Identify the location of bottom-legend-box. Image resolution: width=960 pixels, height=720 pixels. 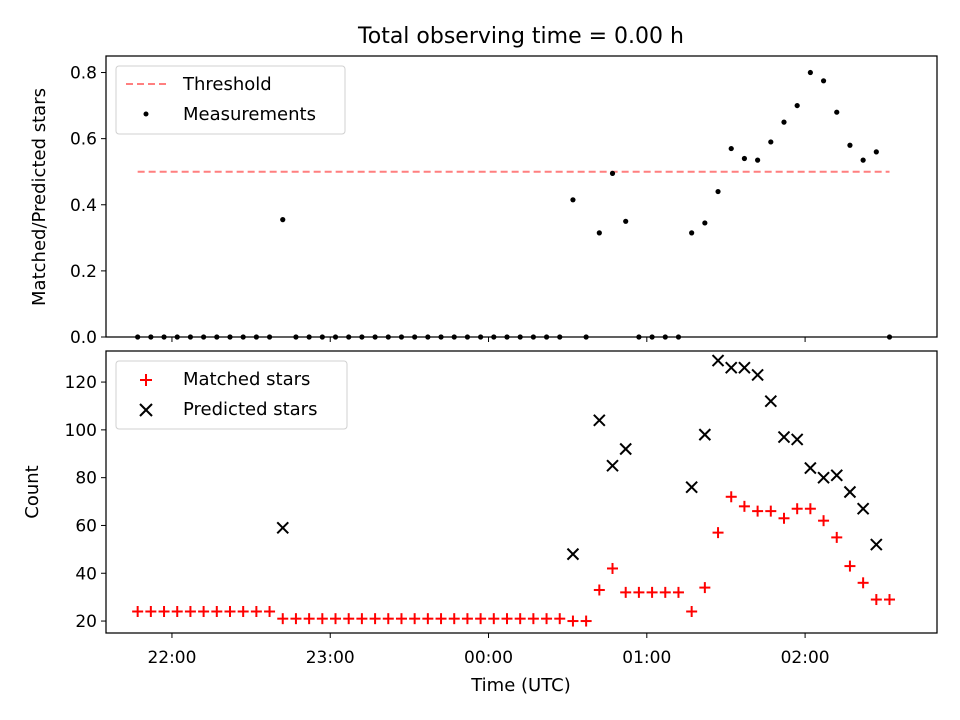
(231, 395).